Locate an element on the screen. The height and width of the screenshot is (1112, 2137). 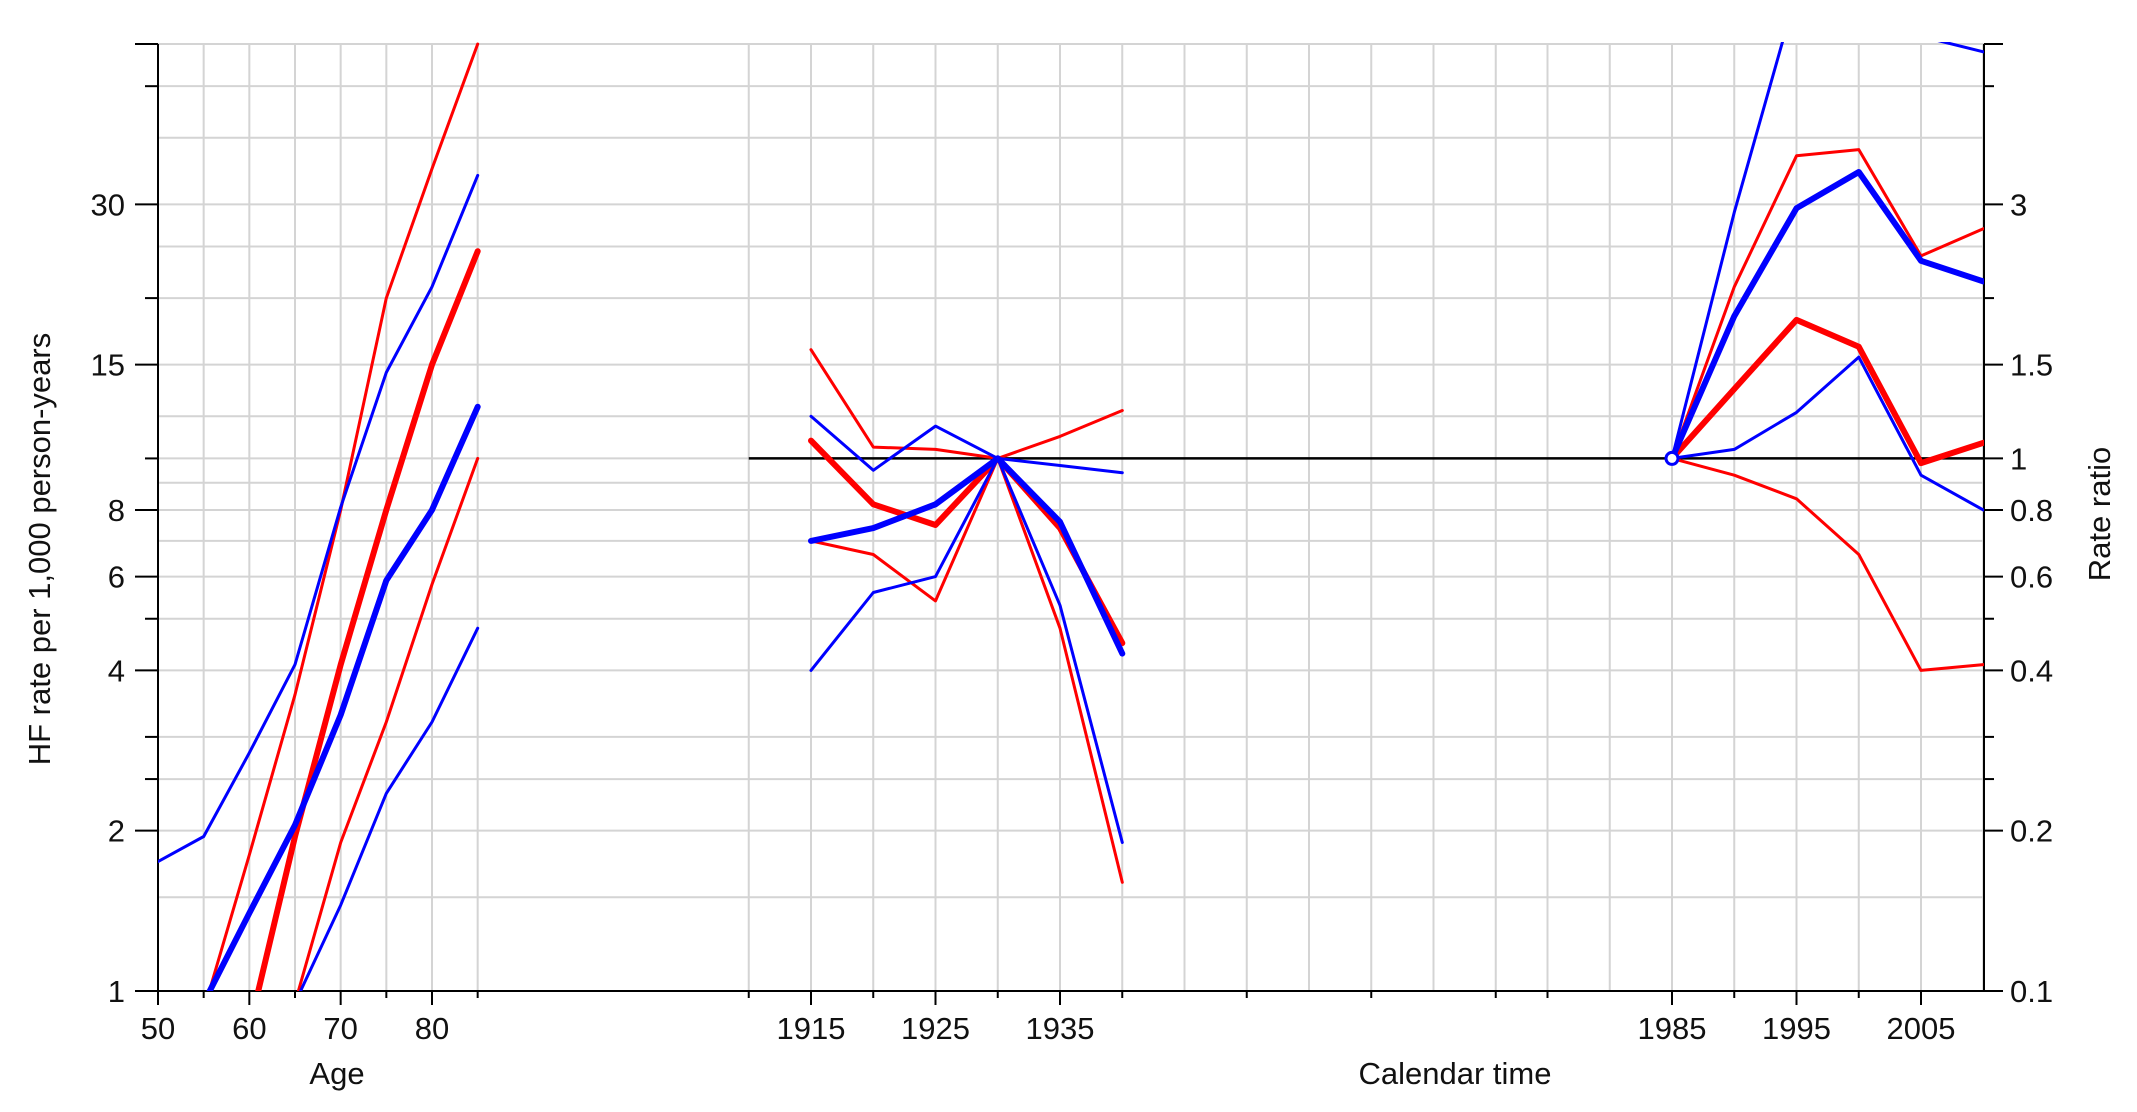
y-tick-label-left: 2 is located at coordinates (116, 831).